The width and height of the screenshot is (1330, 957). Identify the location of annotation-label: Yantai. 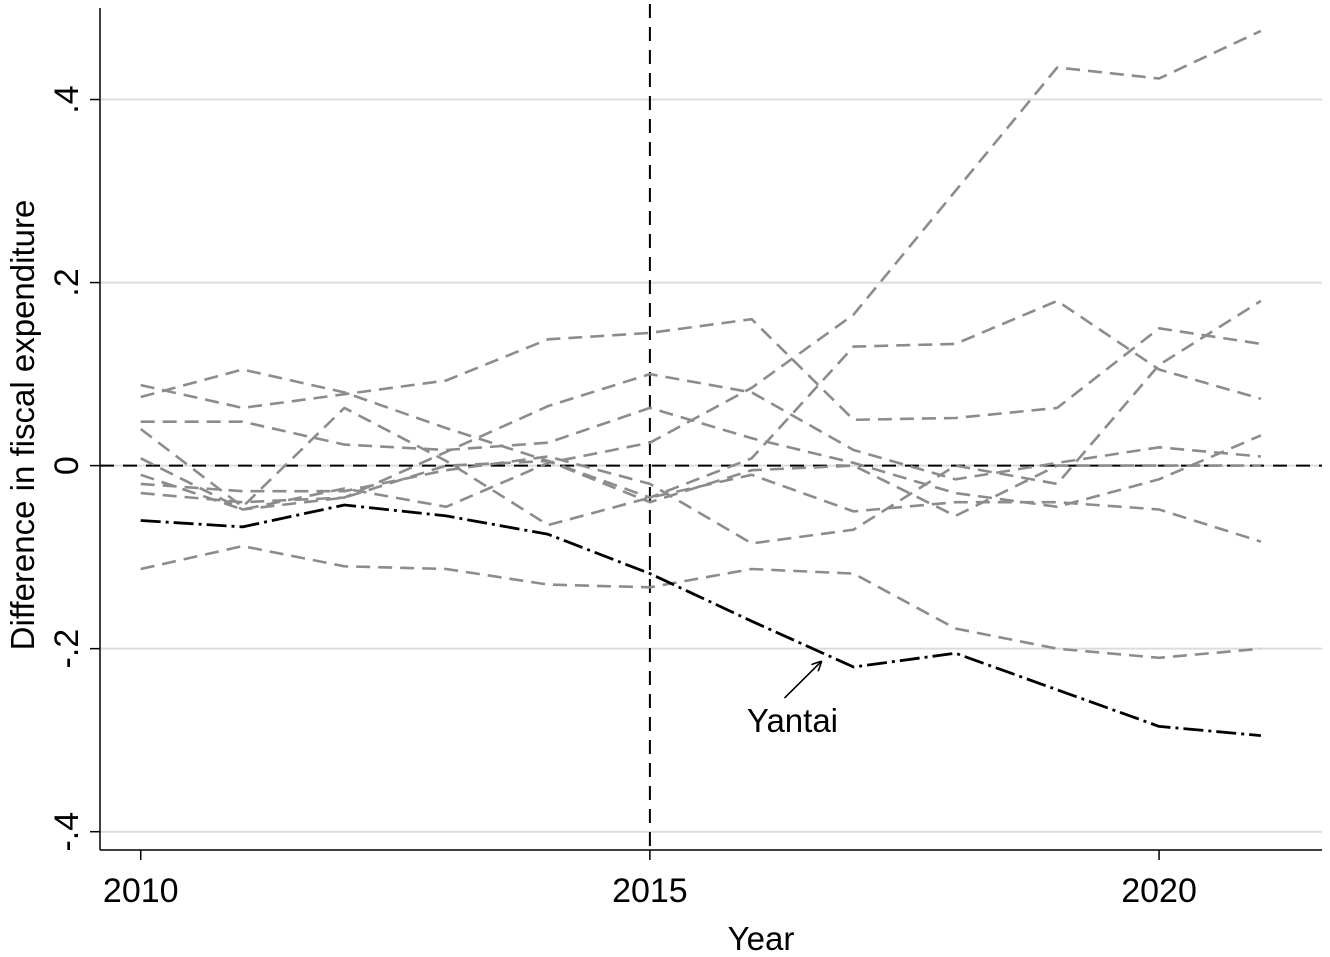
(792, 720).